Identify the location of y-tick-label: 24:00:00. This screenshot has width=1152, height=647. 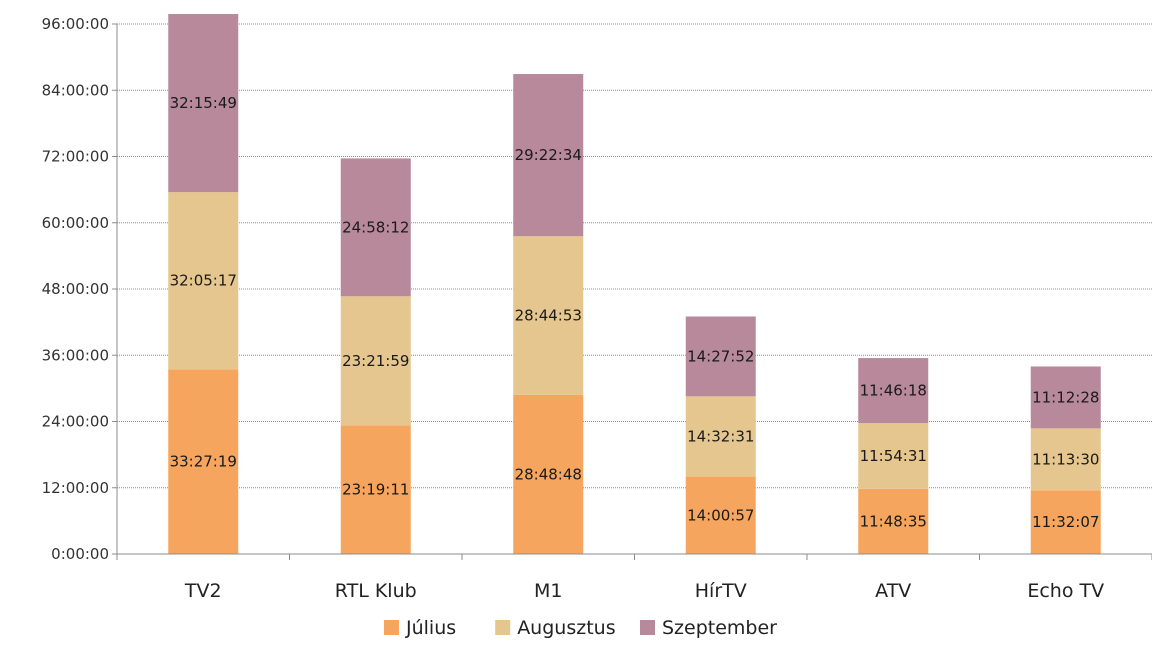
(75, 422).